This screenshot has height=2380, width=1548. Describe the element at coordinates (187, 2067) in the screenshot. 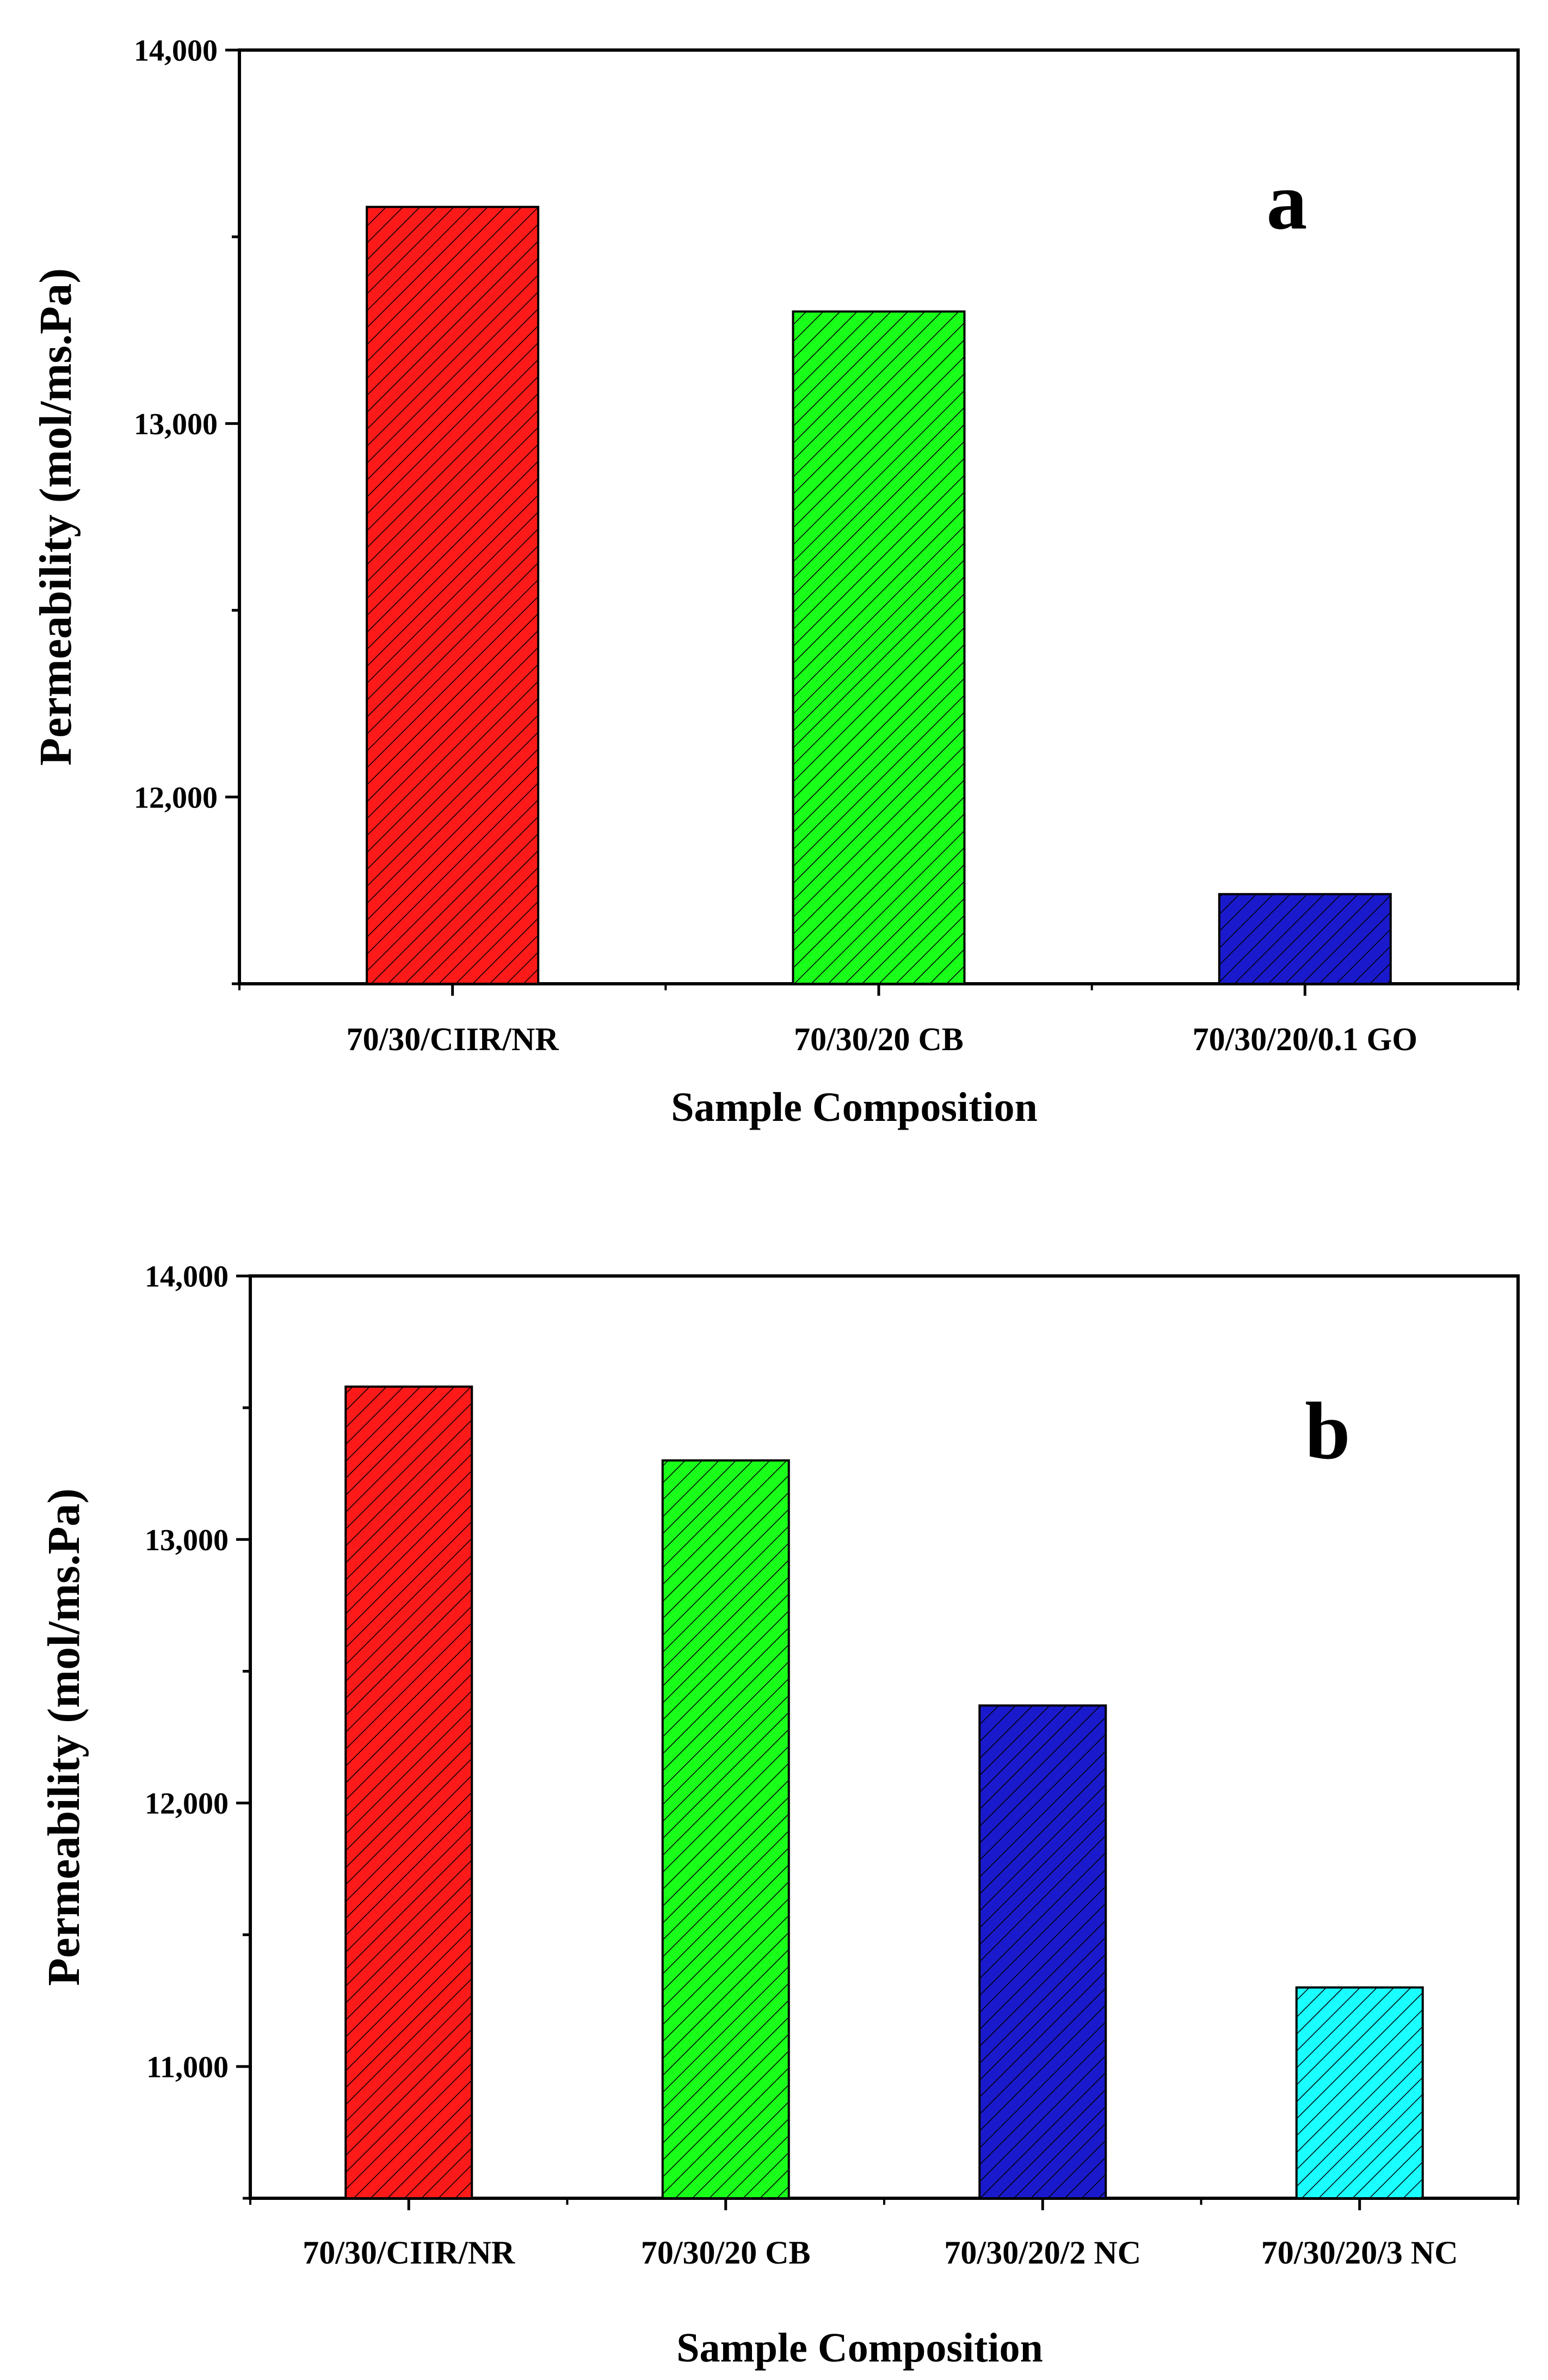

I see `y-tick-label: 11,000` at that location.